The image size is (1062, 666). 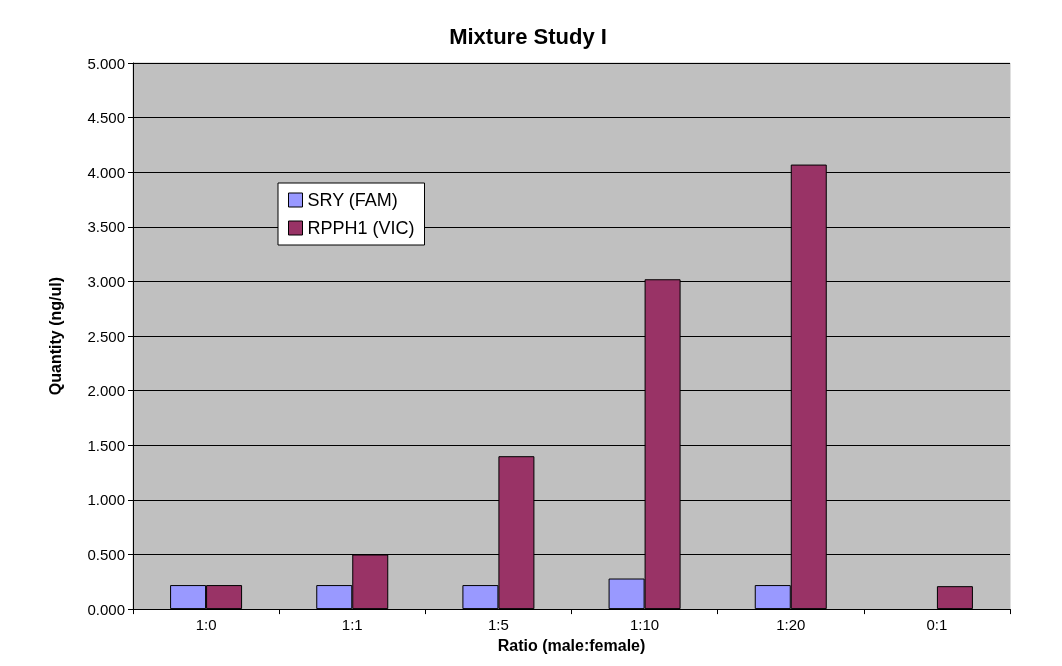 I want to click on y-tick-label: 1.000, so click(x=106, y=500).